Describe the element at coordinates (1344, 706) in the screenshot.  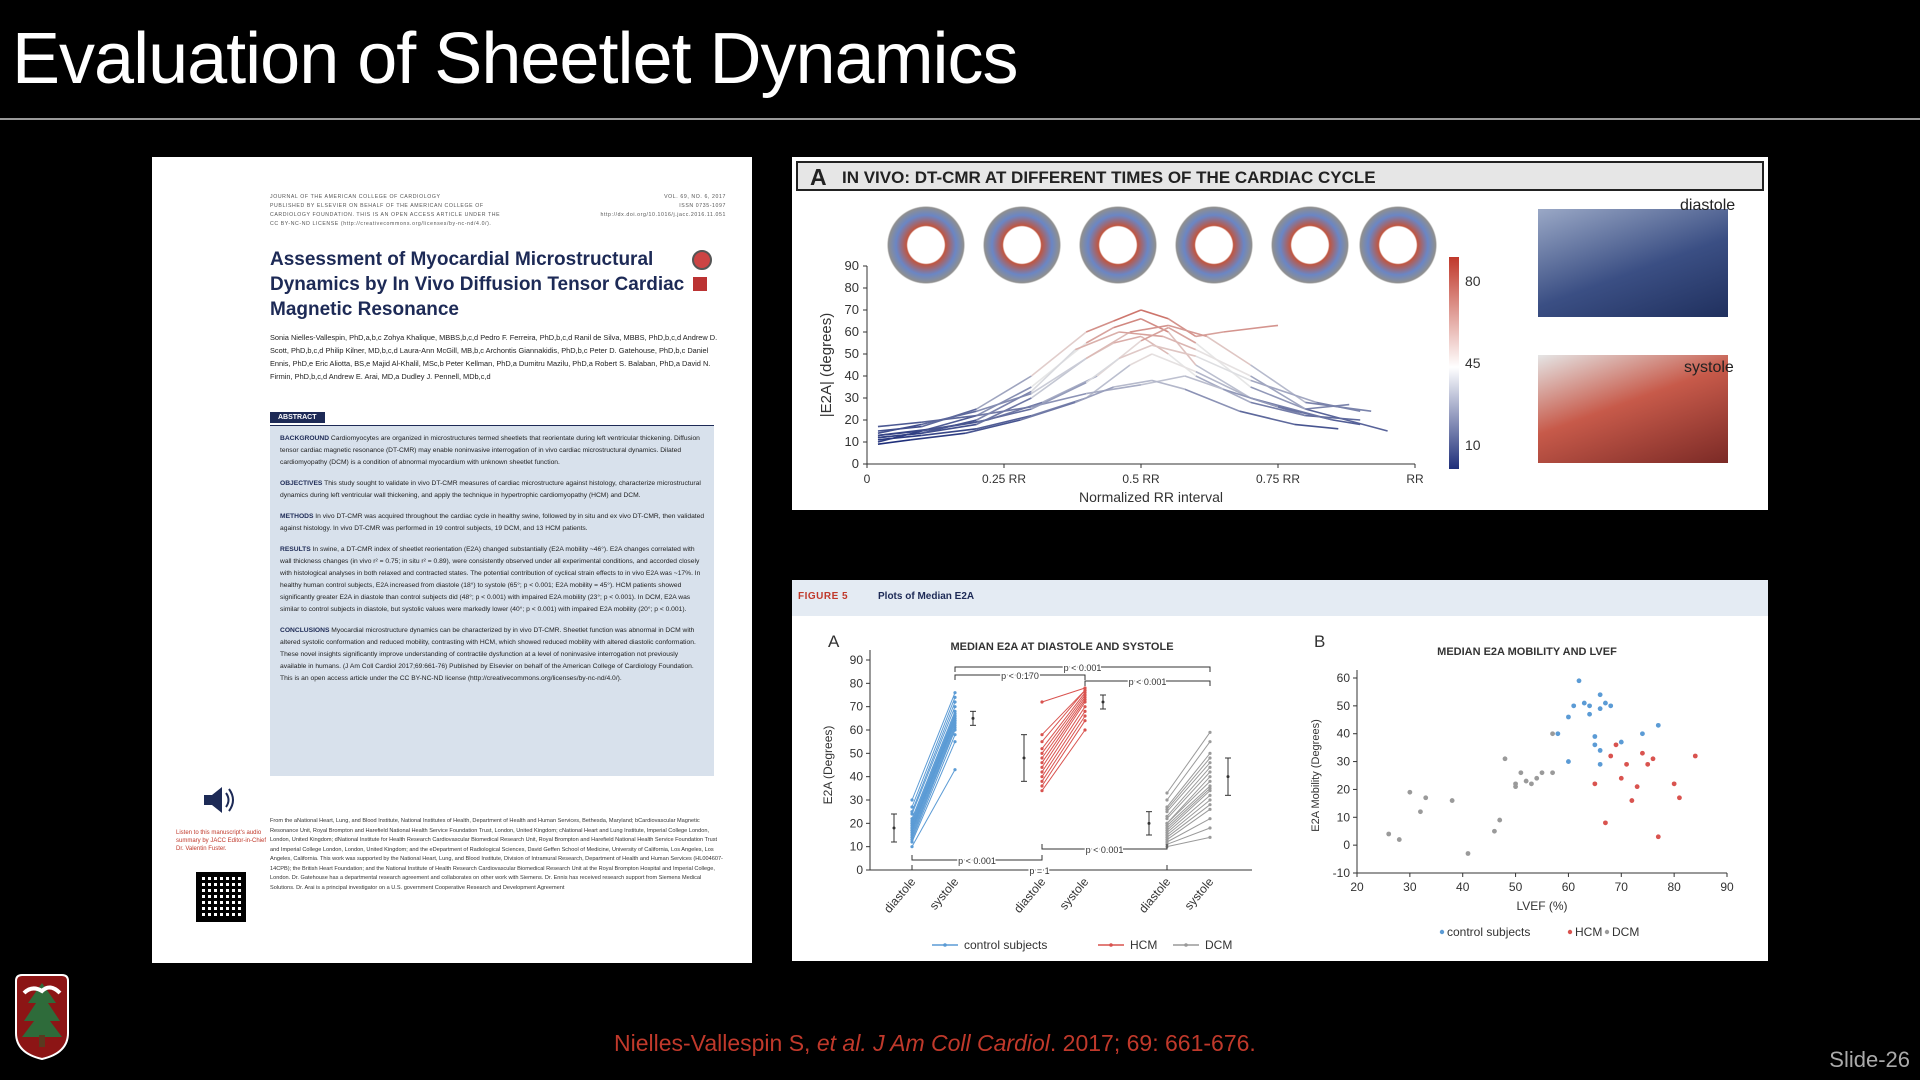
I see `y-tick-label: 50` at that location.